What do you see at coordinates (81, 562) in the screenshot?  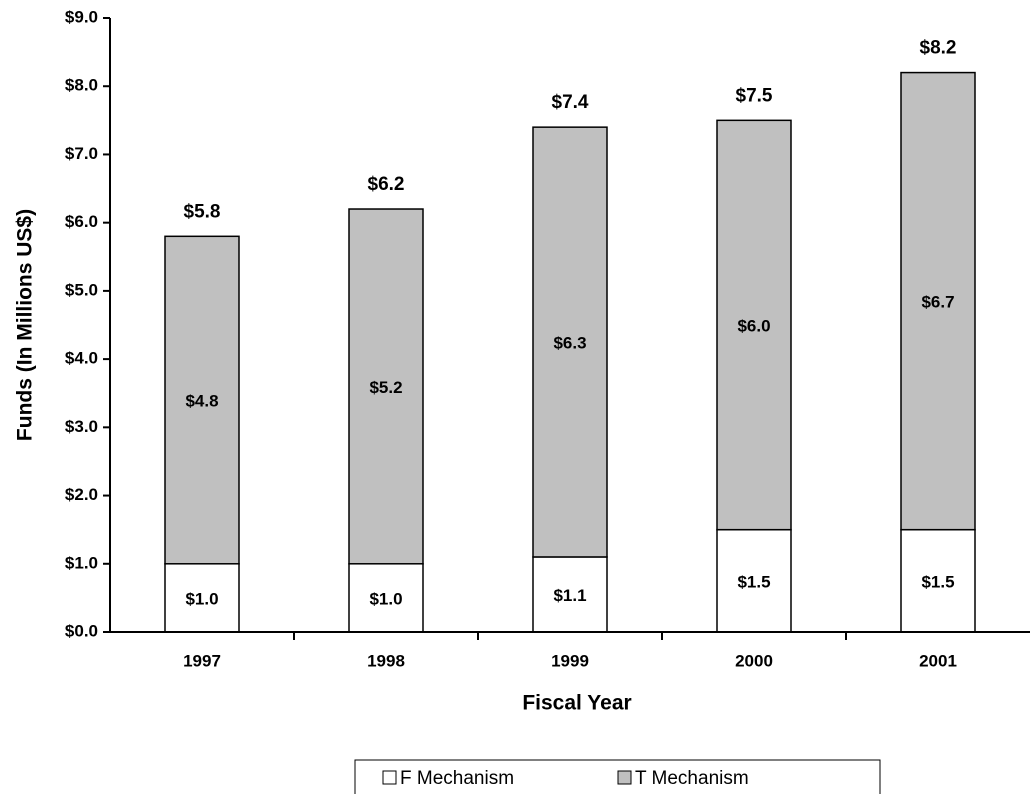 I see `y-tick-label: $1.0` at bounding box center [81, 562].